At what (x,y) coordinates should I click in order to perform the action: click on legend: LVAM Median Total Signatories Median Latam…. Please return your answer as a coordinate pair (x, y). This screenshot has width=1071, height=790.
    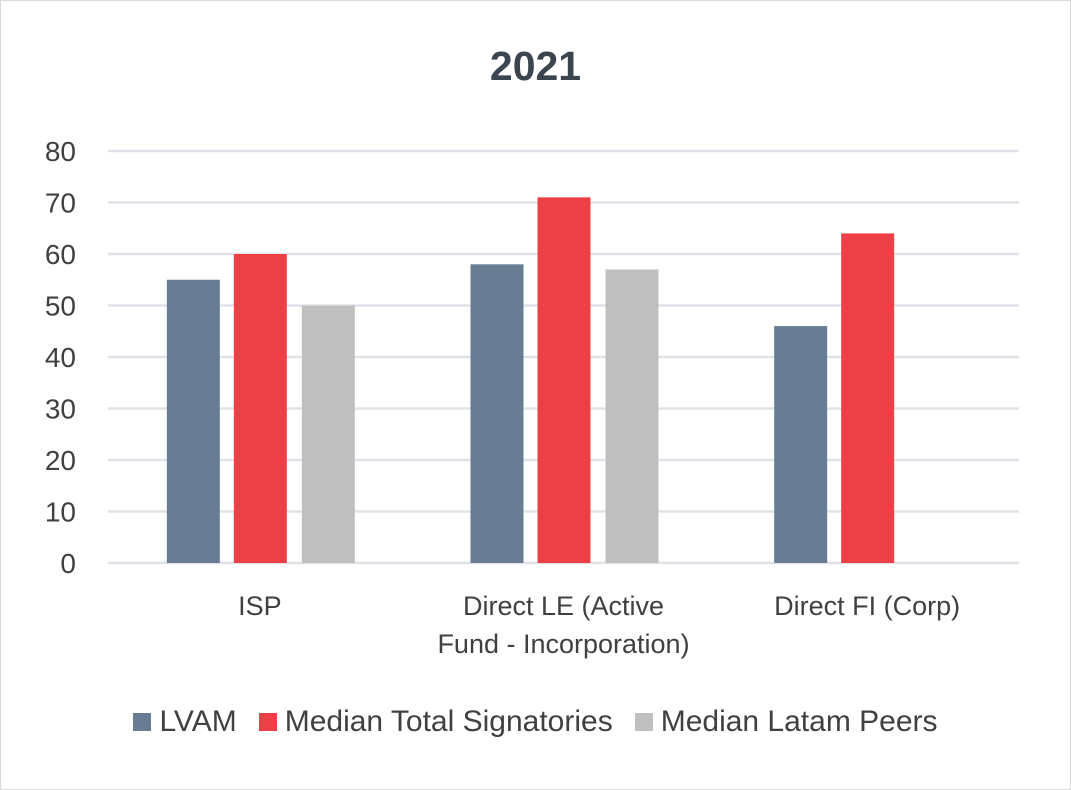
    Looking at the image, I should click on (535, 722).